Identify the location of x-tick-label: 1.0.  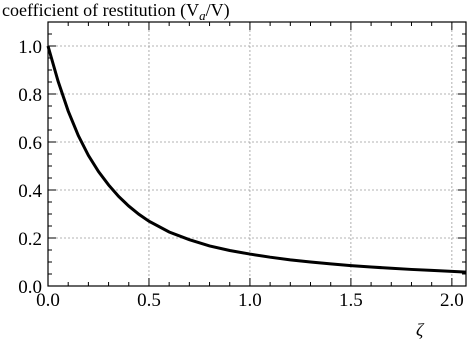
(250, 300).